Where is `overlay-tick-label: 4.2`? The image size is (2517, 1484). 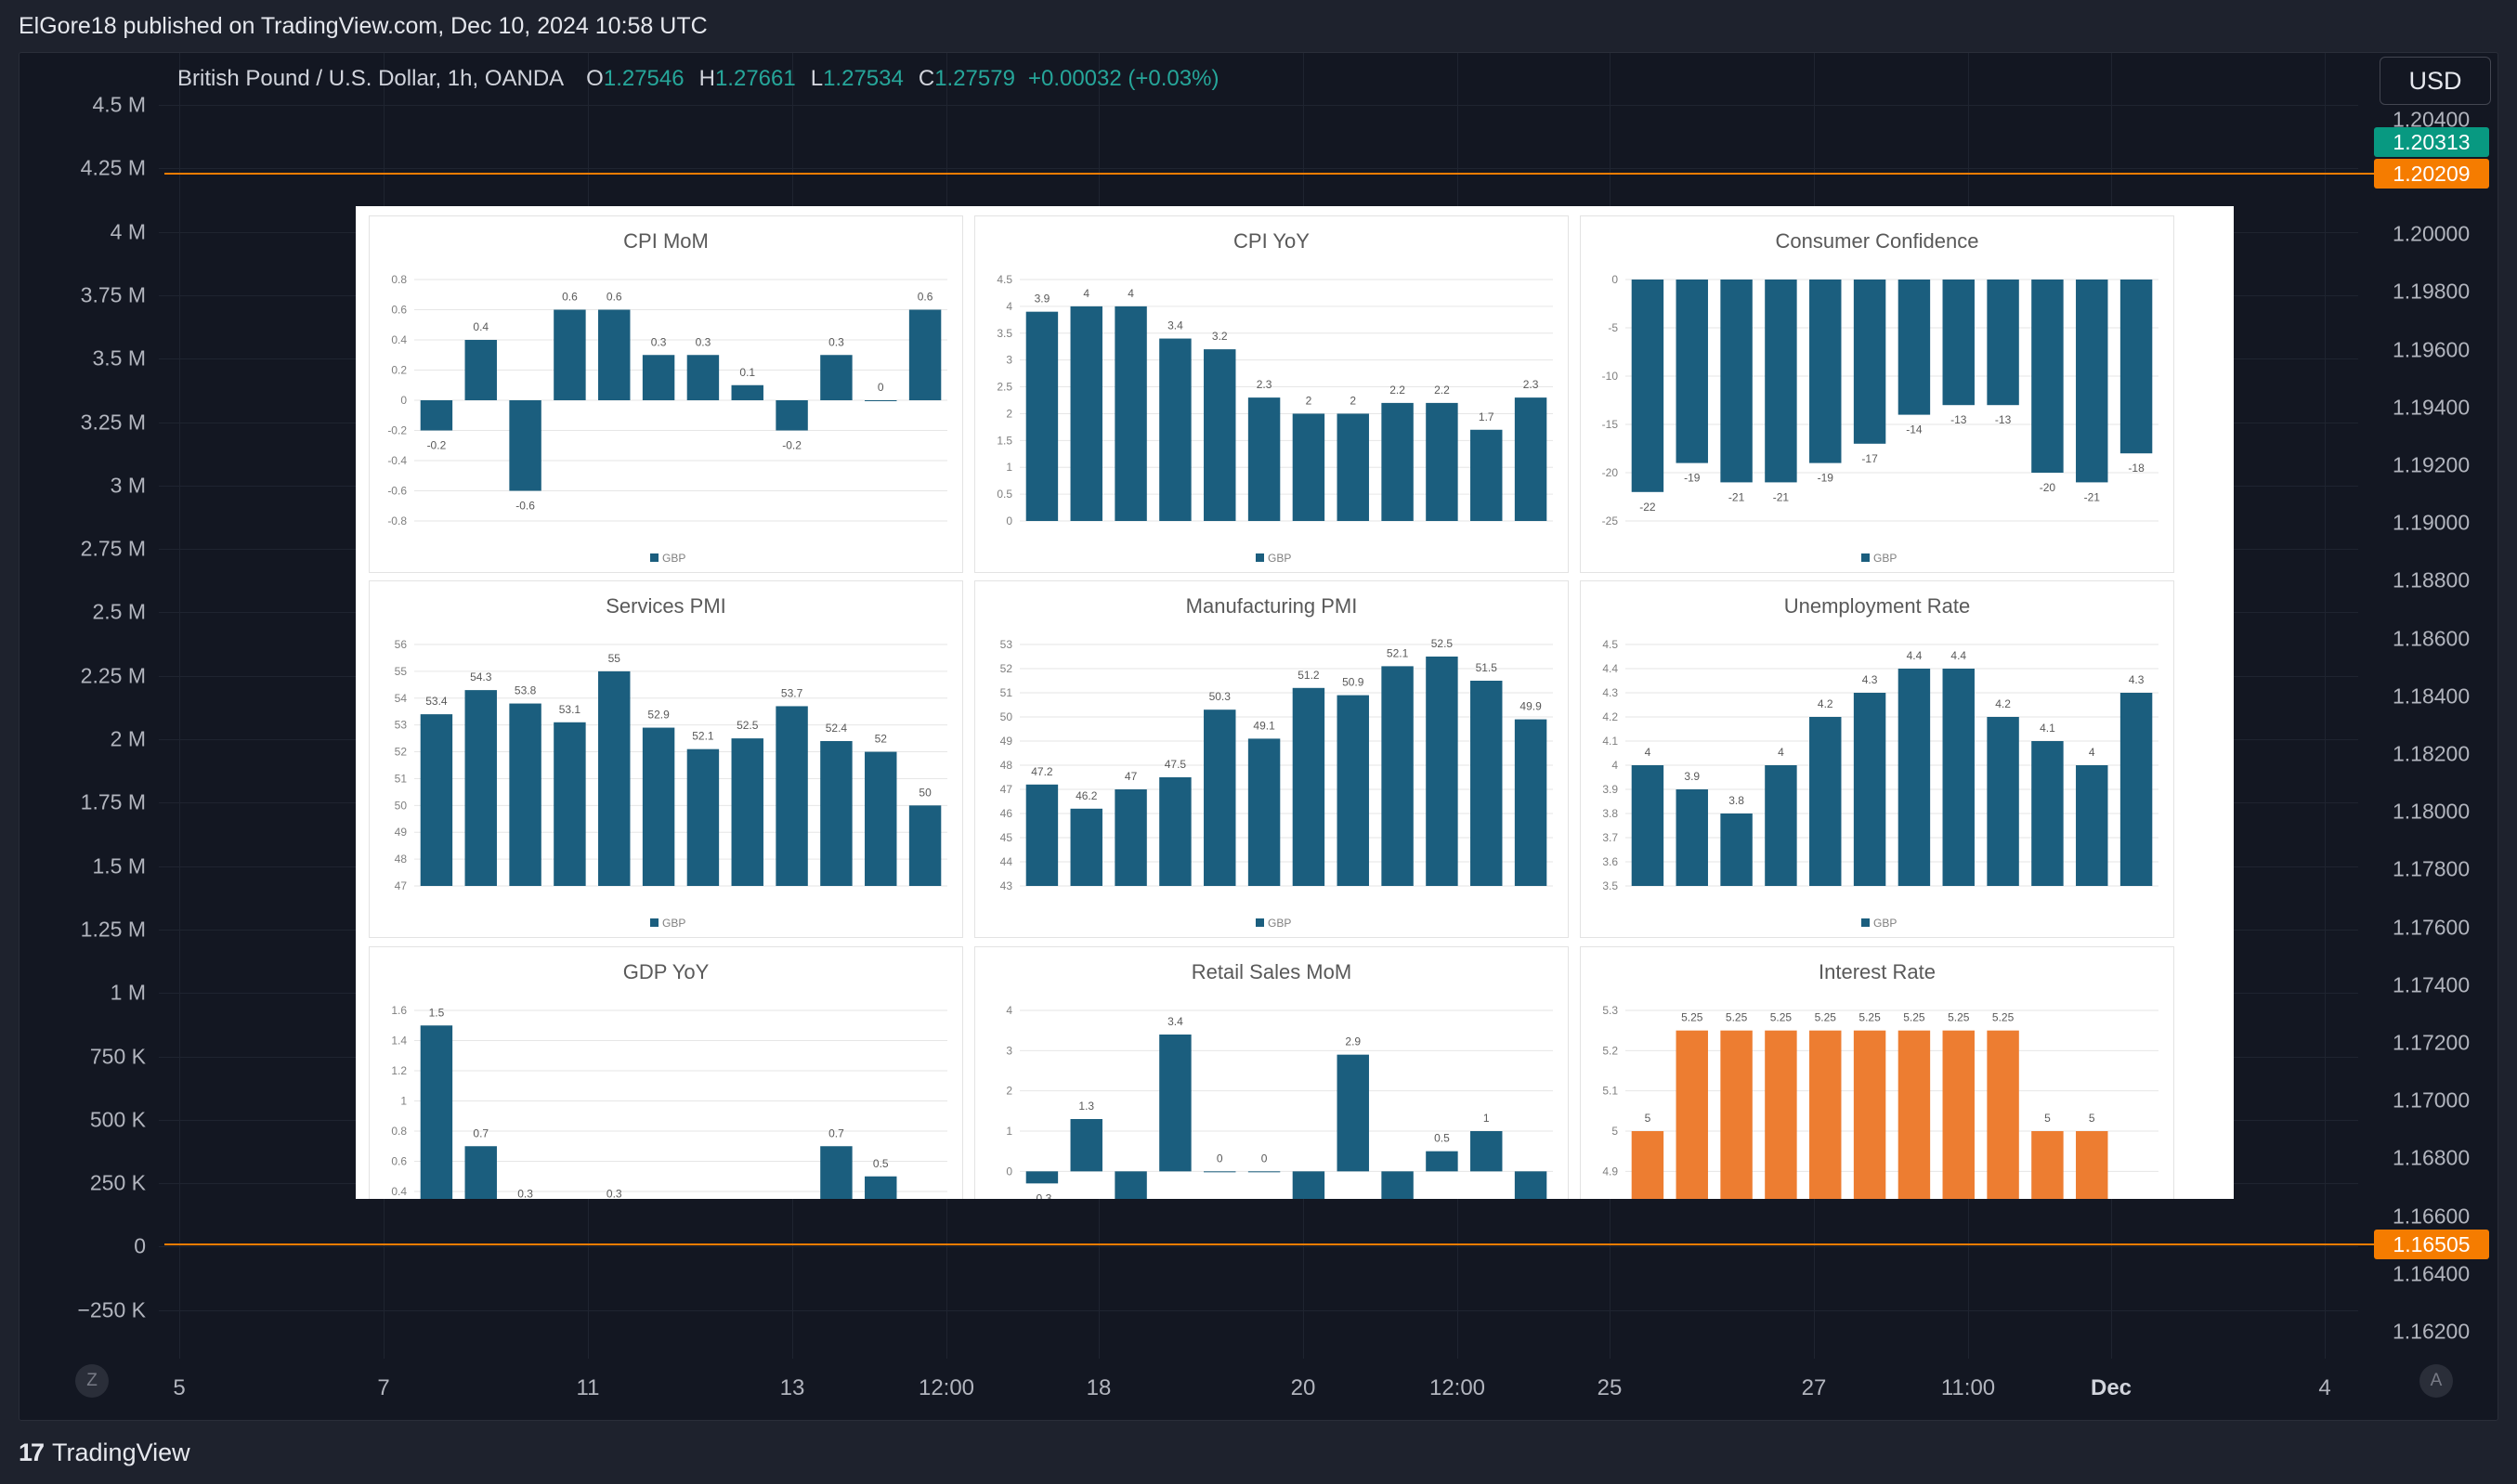 overlay-tick-label: 4.2 is located at coordinates (1610, 716).